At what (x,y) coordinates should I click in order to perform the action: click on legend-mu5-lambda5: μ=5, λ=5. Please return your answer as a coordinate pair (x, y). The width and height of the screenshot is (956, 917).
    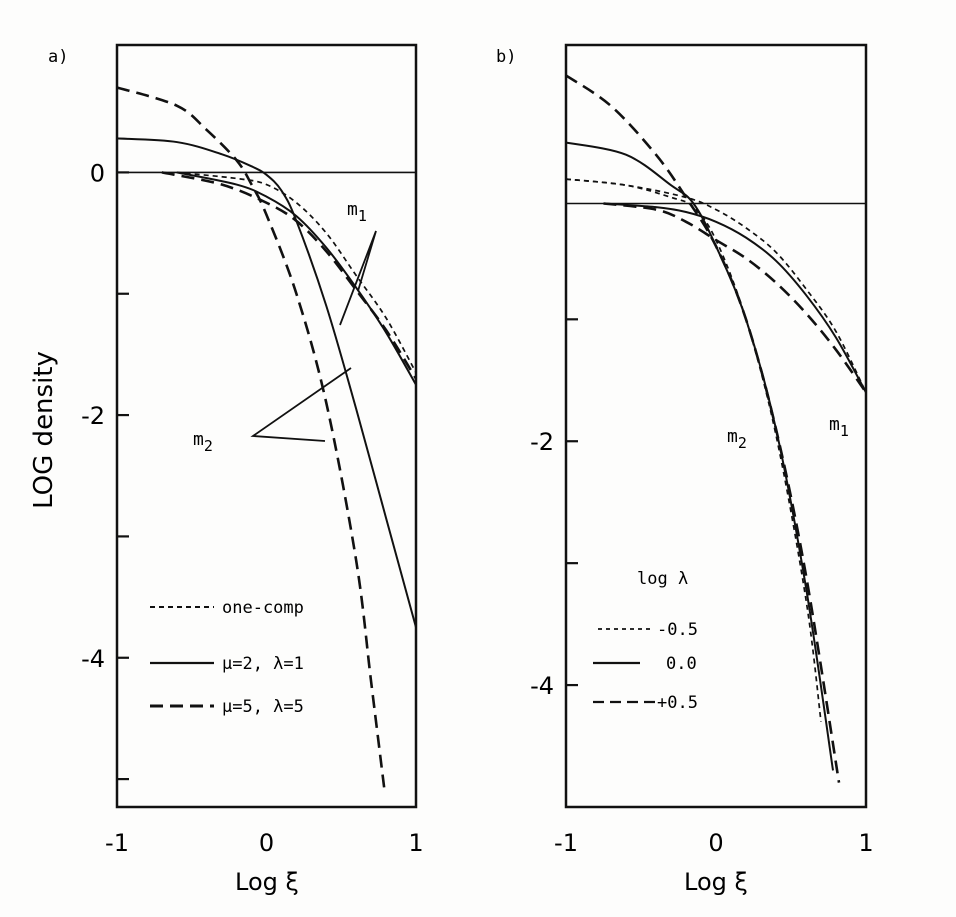
    Looking at the image, I should click on (263, 707).